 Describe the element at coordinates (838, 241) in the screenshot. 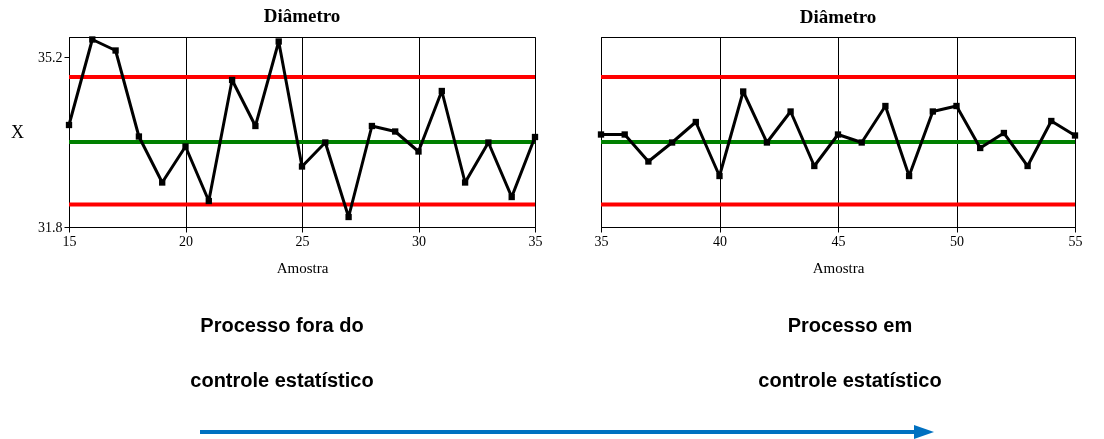

I see `x-tick-label: 45` at that location.